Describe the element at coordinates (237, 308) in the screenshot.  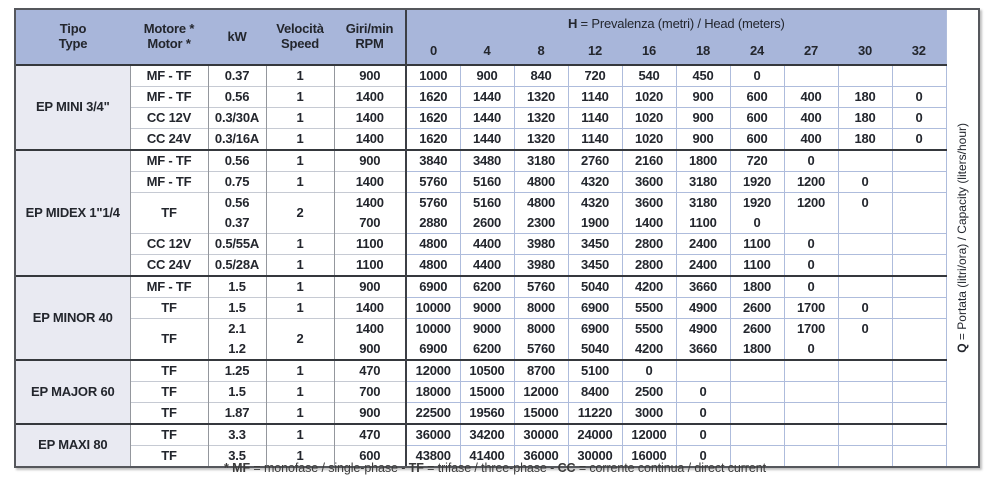
I see `kw-cell: 1.5` at that location.